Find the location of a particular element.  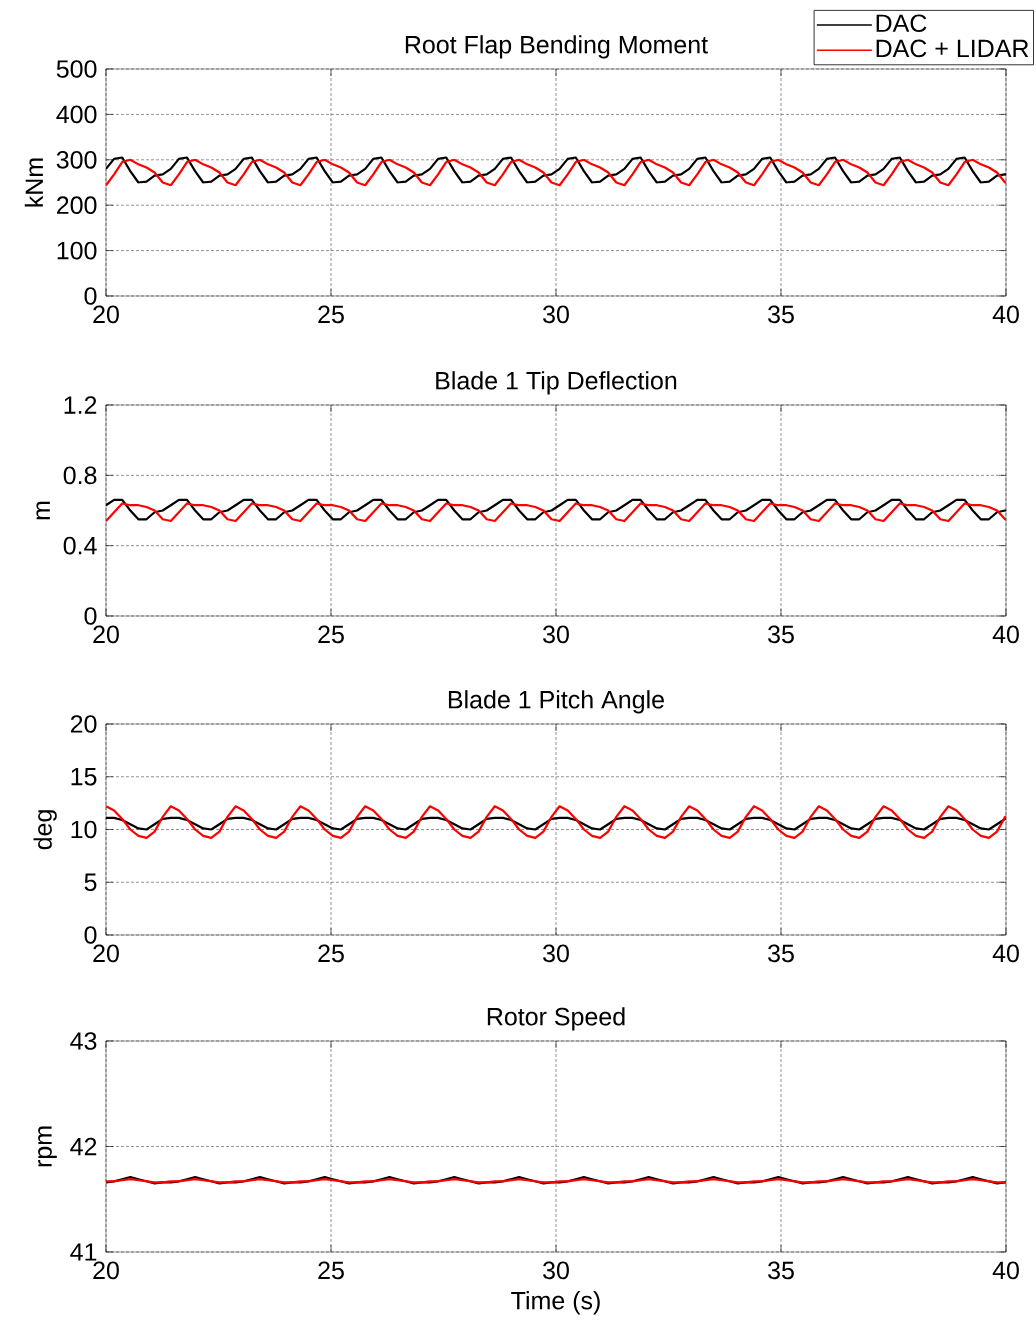

y-axis-title: kNm is located at coordinates (33, 182).